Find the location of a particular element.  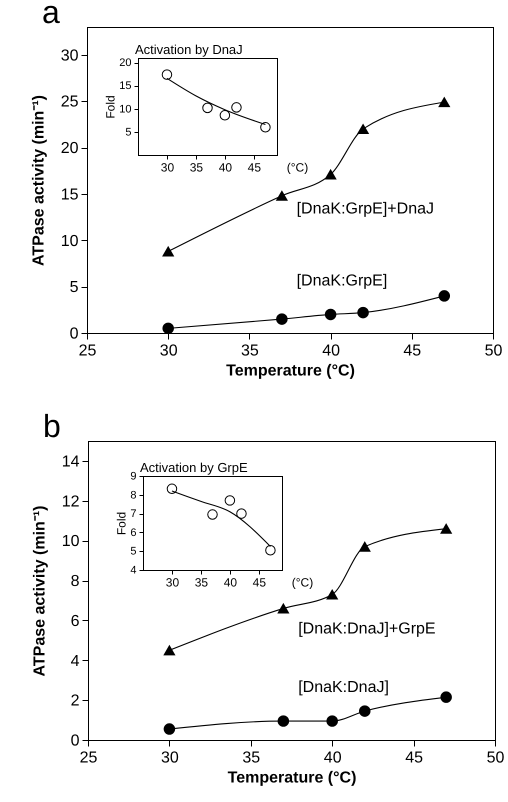

y-tick-label: 14 is located at coordinates (71, 461).